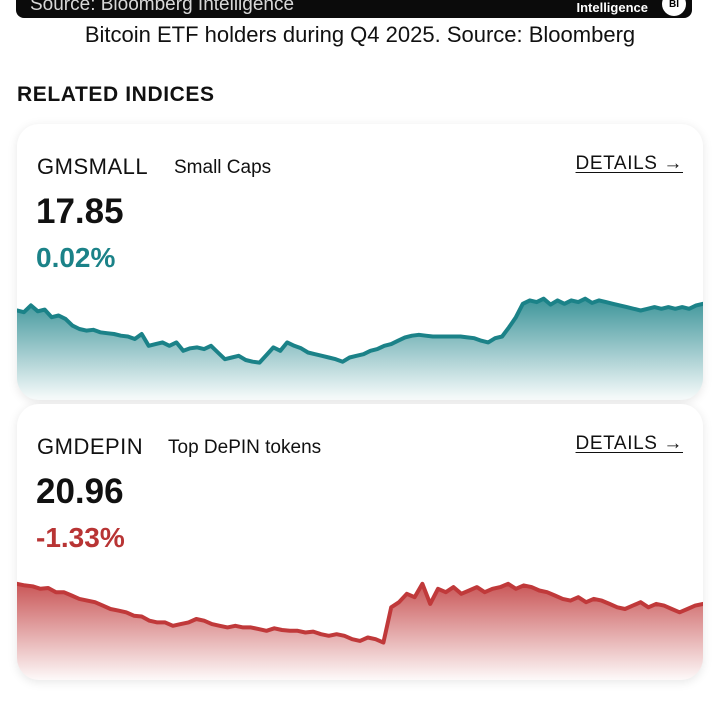 The image size is (720, 720). What do you see at coordinates (76, 257) in the screenshot?
I see `index-change: 0.02%` at bounding box center [76, 257].